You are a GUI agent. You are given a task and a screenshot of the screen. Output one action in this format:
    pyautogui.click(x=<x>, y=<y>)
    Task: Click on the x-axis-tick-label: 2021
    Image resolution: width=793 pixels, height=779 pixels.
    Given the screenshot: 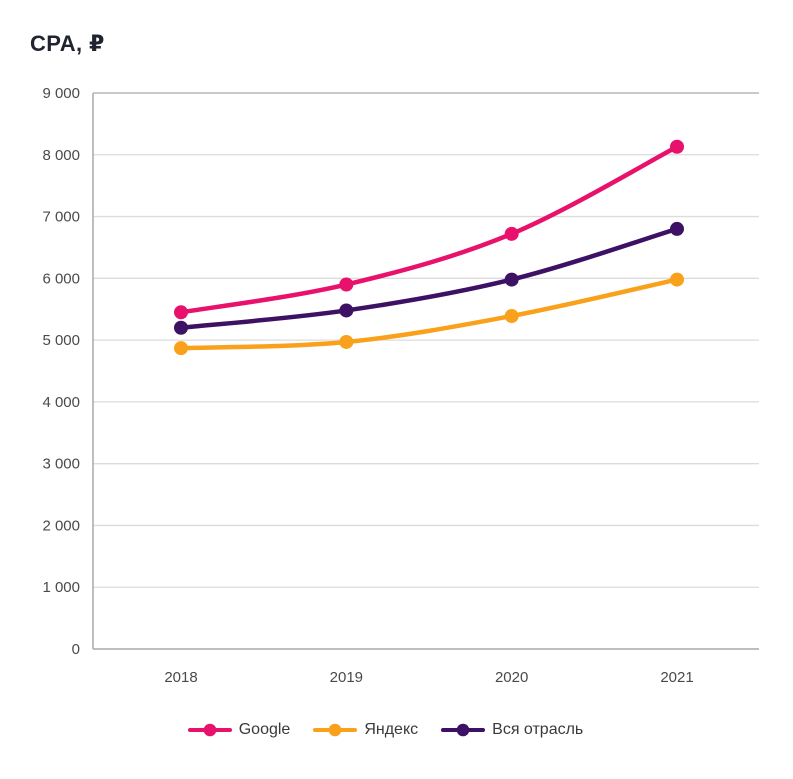 What is the action you would take?
    pyautogui.click(x=676, y=677)
    